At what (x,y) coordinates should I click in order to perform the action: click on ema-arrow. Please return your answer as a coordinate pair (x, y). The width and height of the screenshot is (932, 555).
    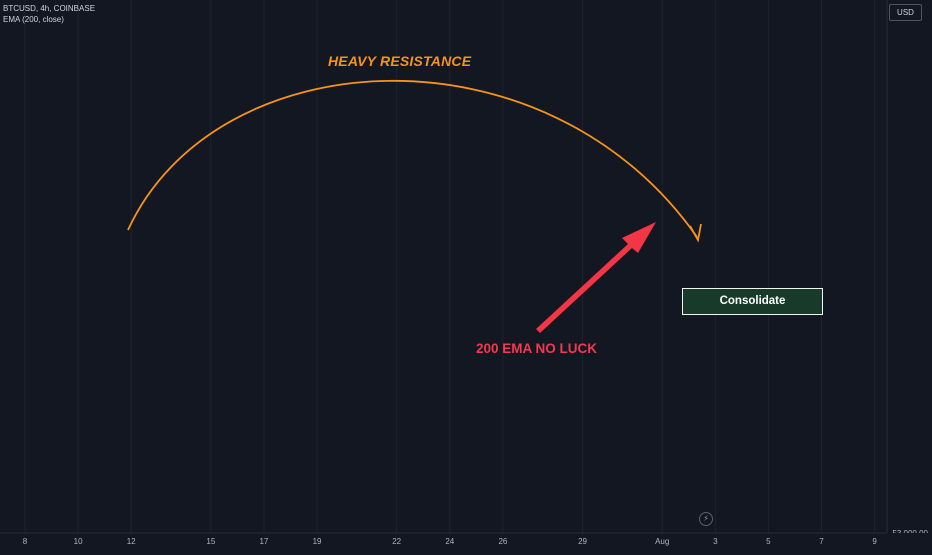
    Looking at the image, I should click on (596, 277).